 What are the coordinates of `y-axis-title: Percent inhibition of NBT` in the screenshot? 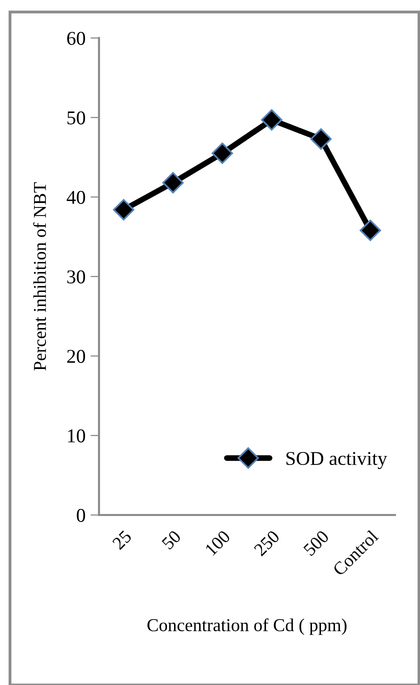 It's located at (39, 276).